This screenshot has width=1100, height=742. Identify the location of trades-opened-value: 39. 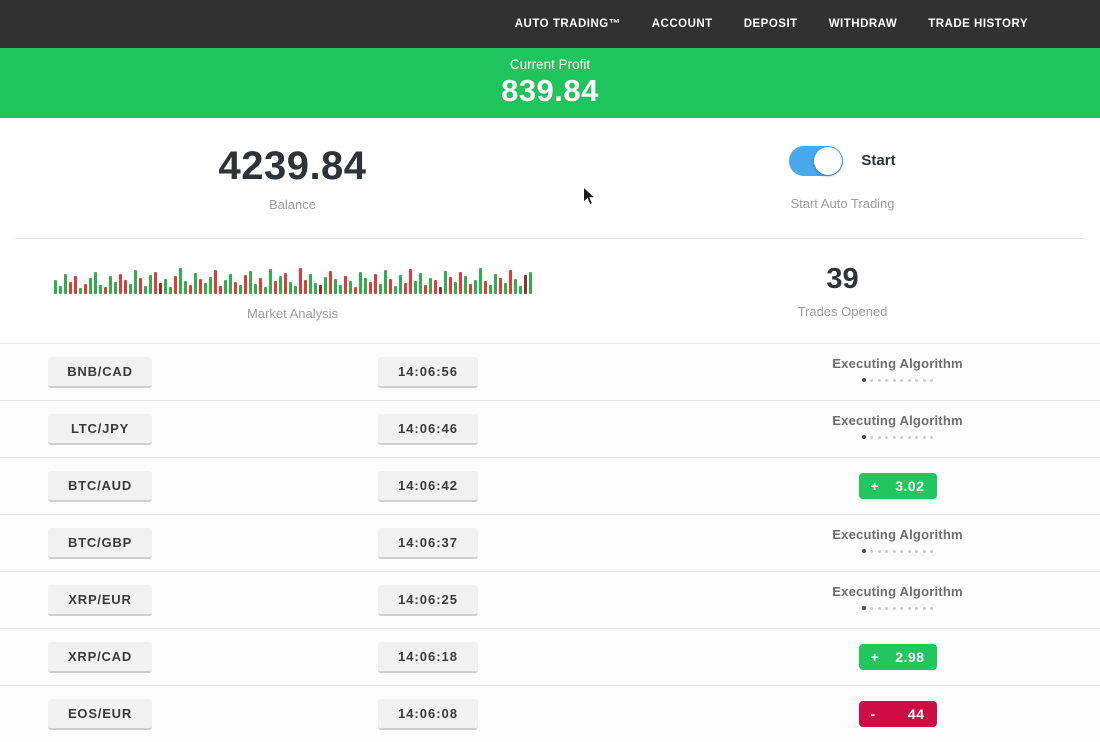
(842, 279).